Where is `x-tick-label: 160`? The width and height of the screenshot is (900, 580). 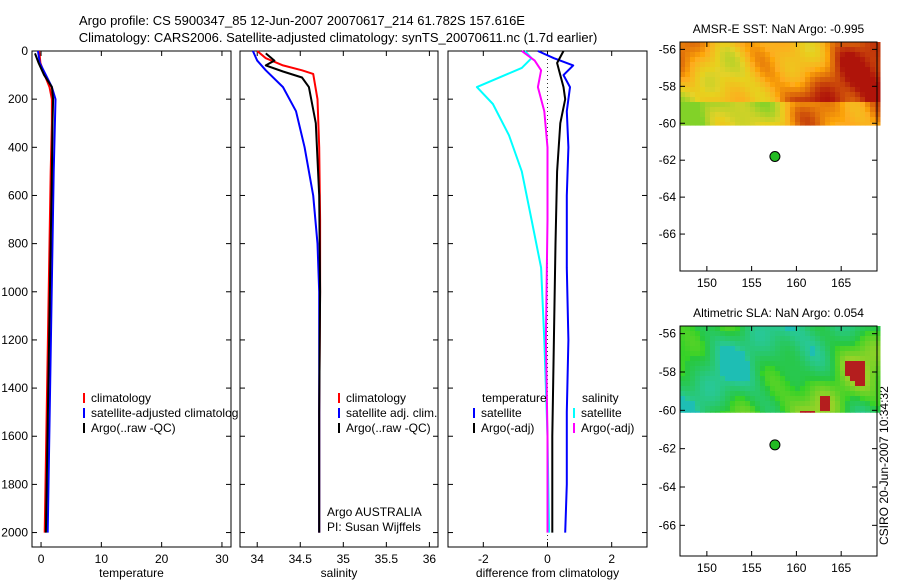
x-tick-label: 160 is located at coordinates (796, 283).